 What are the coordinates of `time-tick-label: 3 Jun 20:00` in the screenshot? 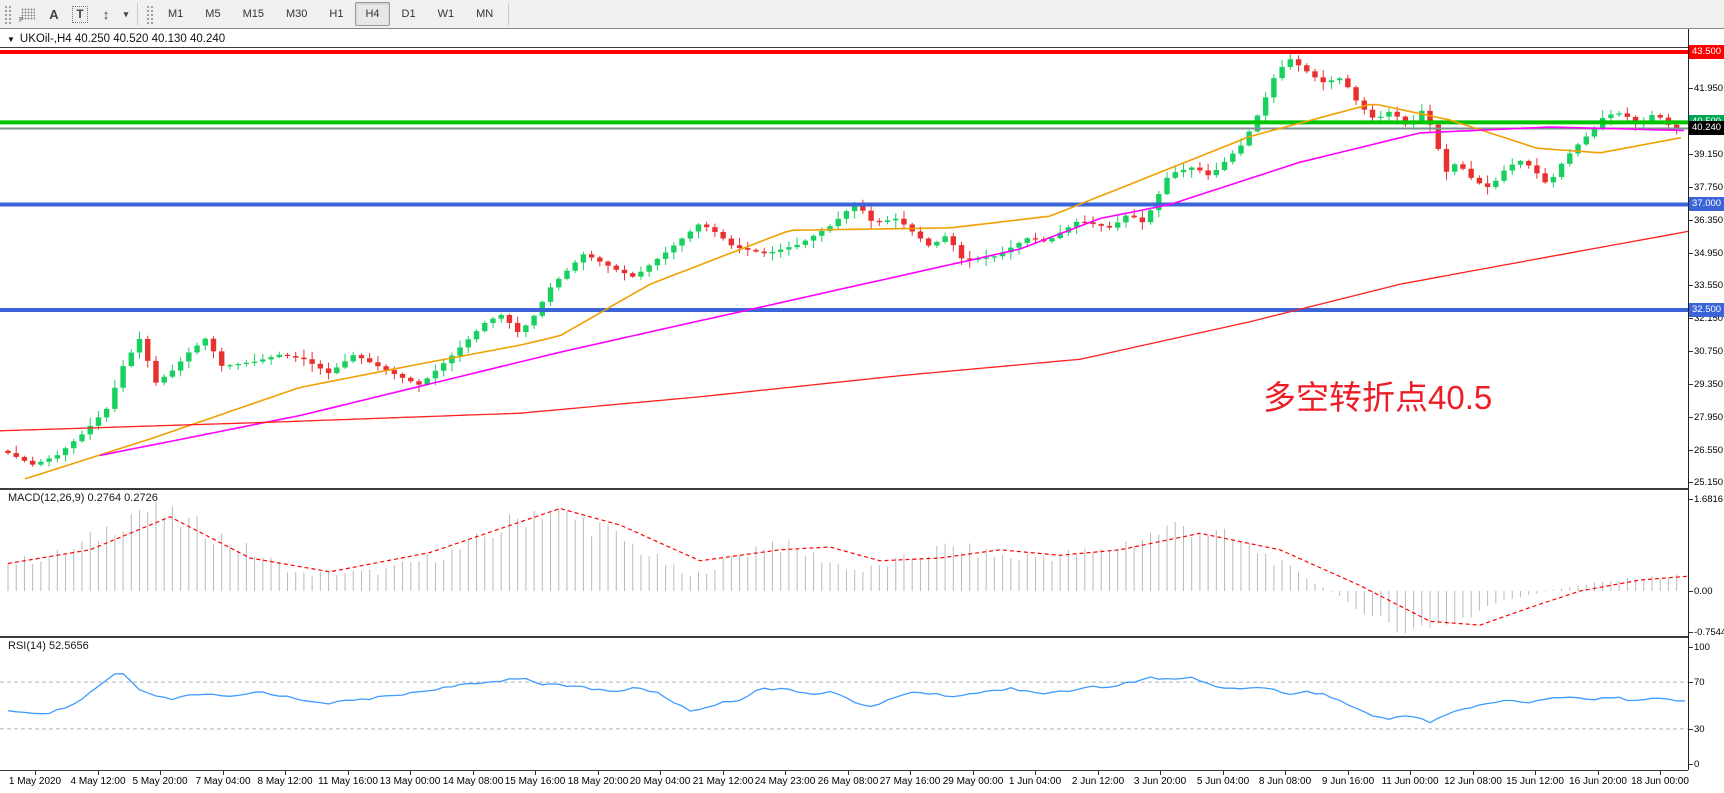 It's located at (1160, 781).